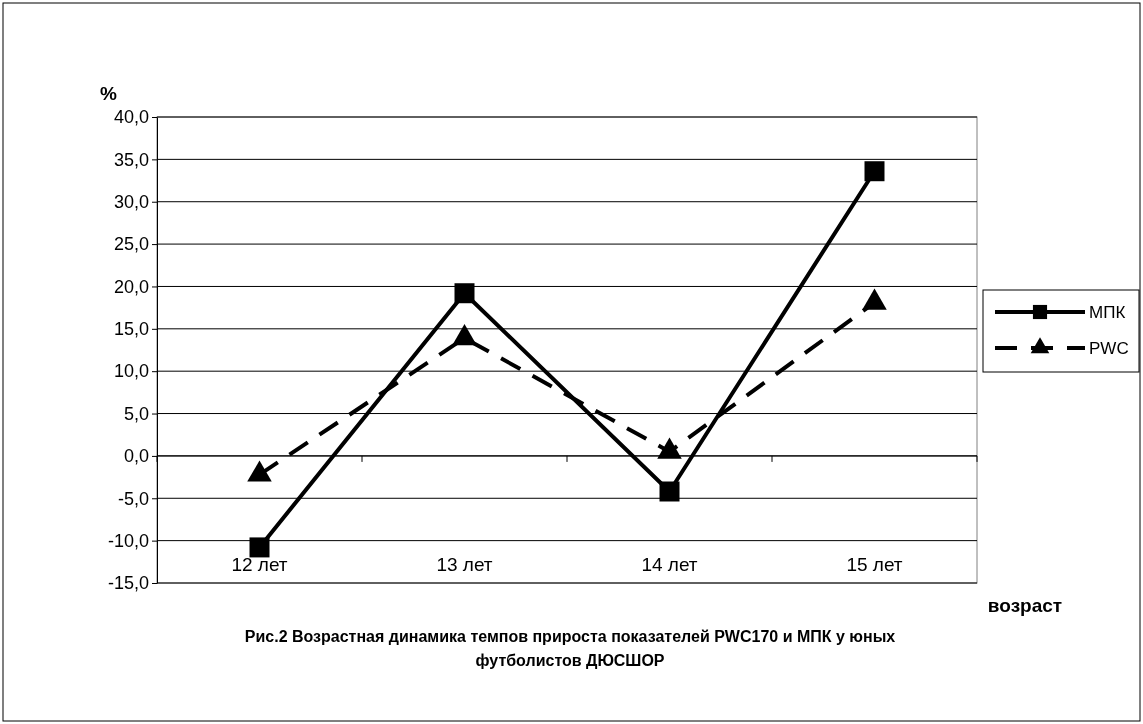 Image resolution: width=1143 pixels, height=724 pixels. I want to click on x-tick-label: 12 лет, so click(259, 564).